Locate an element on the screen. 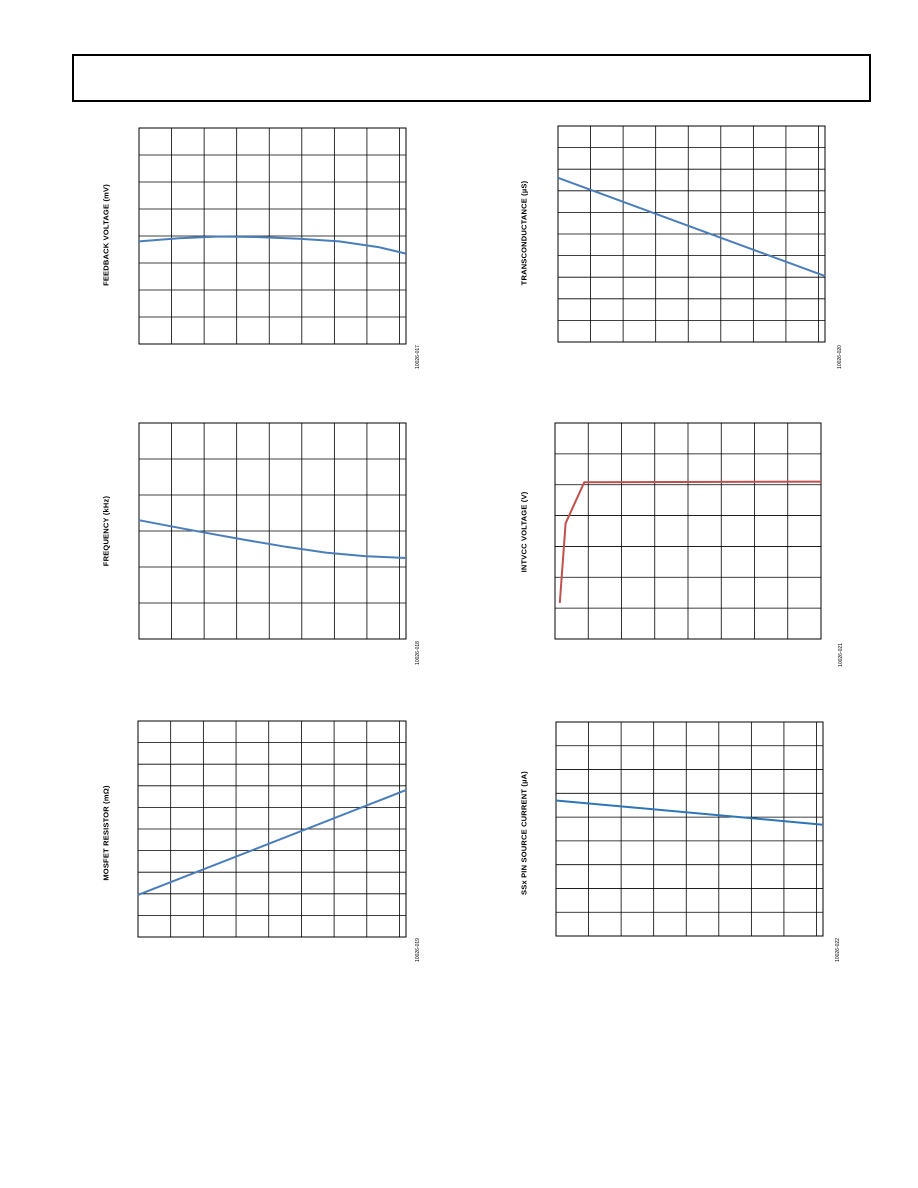 This screenshot has width=918, height=1188. chart-ssx-pin-source-current: SSx PIN SOURCE CURRENT (µA) 10026-022 is located at coordinates (688, 845).